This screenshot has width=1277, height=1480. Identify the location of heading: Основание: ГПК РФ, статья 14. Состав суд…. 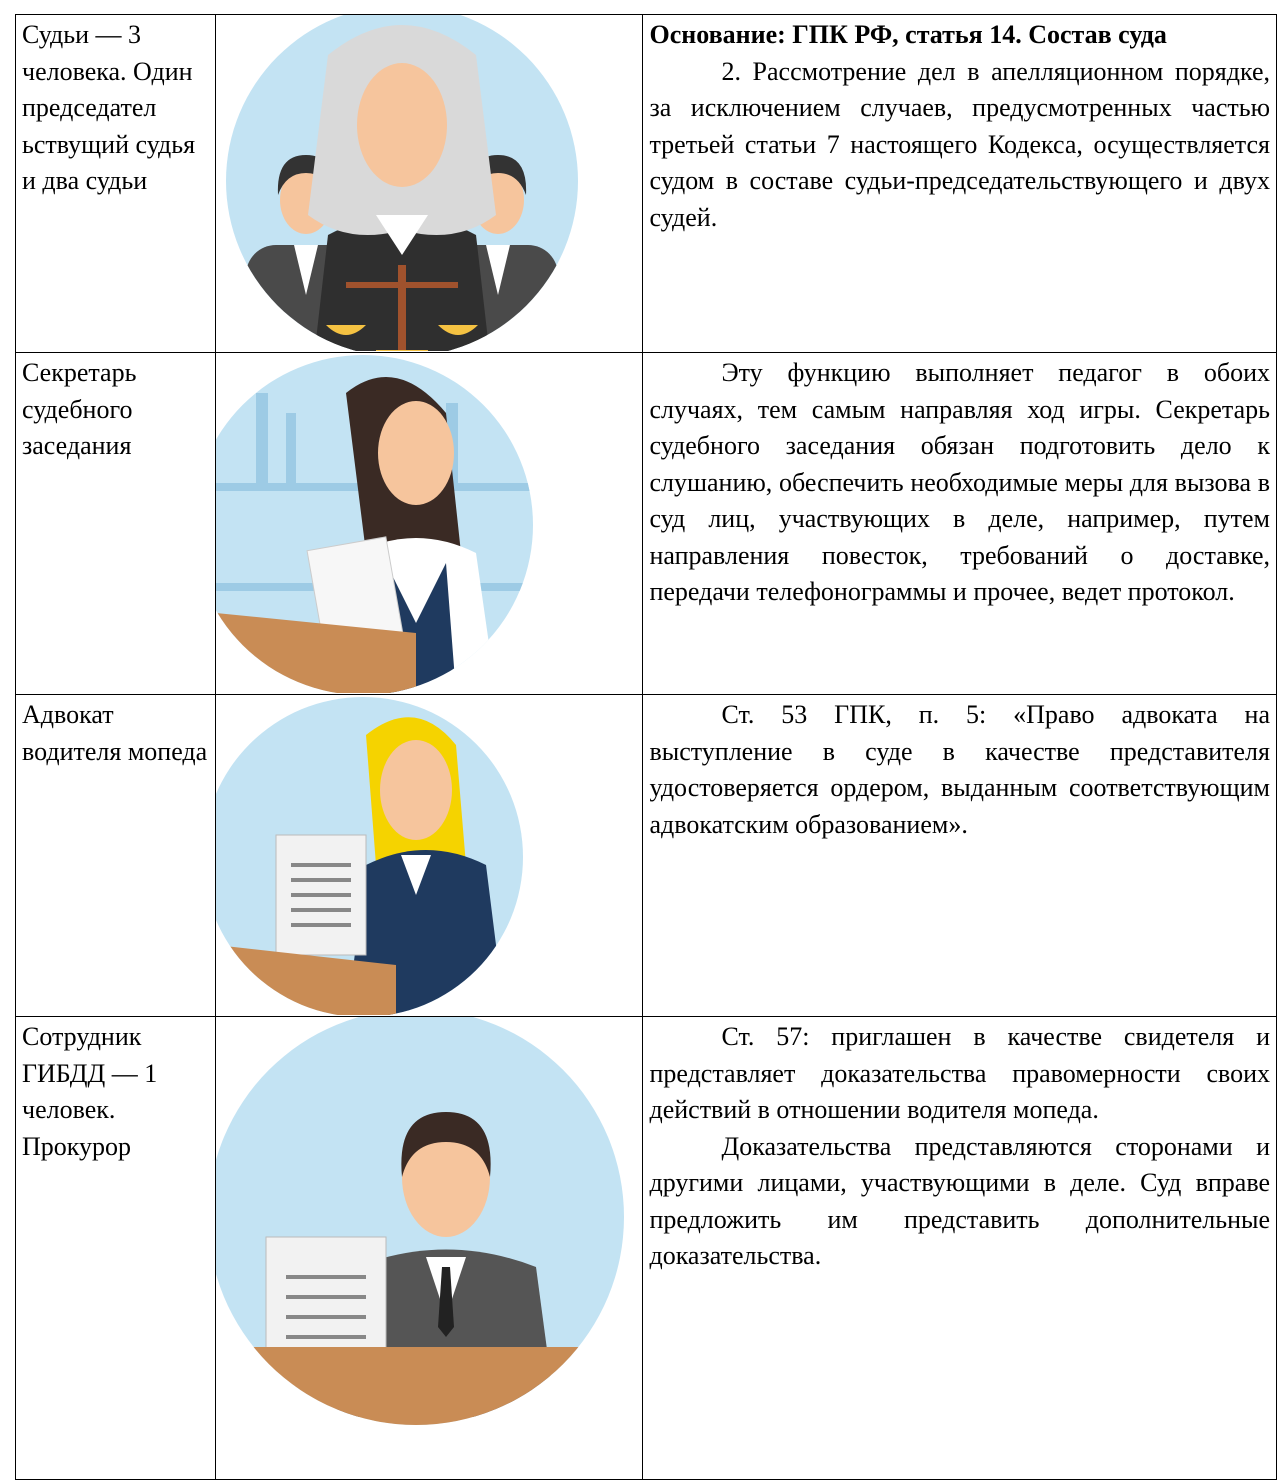
(908, 34).